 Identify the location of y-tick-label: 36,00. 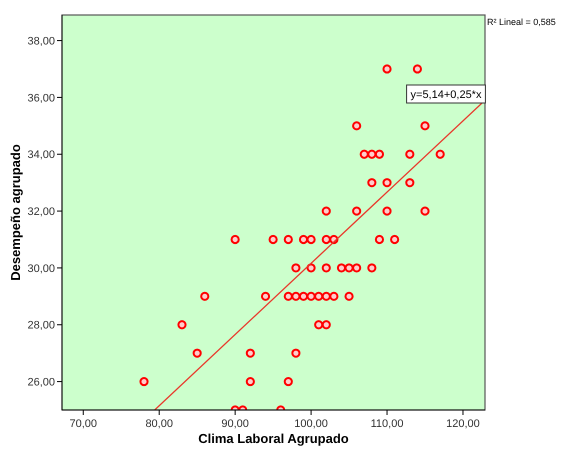
(41, 98).